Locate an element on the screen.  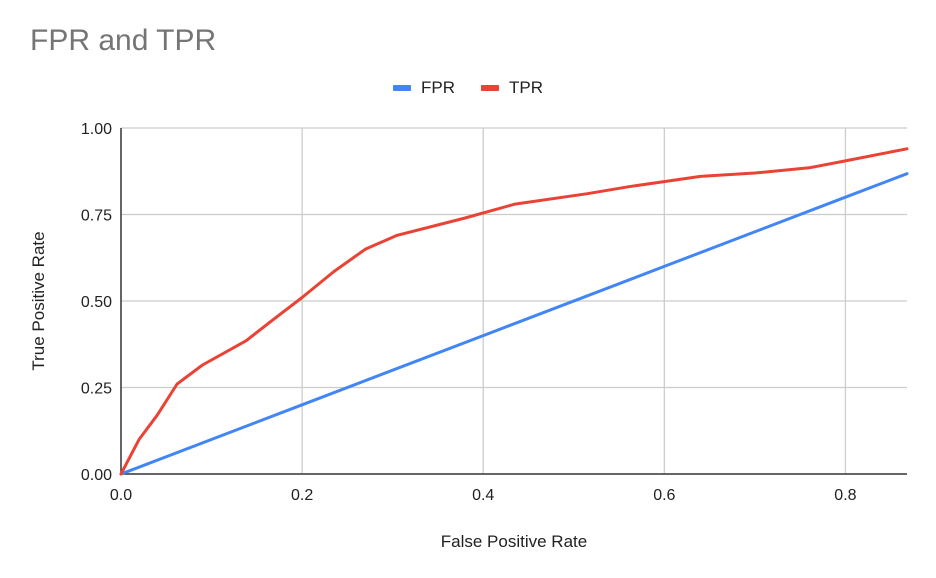
chart-legend: FPR TPR is located at coordinates (468, 88).